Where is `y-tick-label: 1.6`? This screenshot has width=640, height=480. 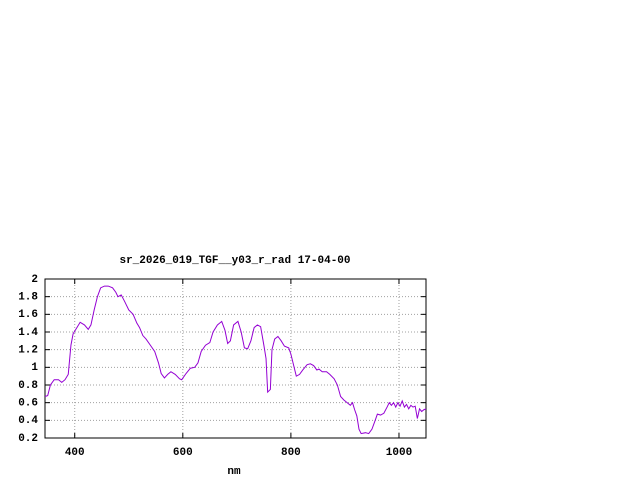
y-tick-label: 1.6 is located at coordinates (28, 315).